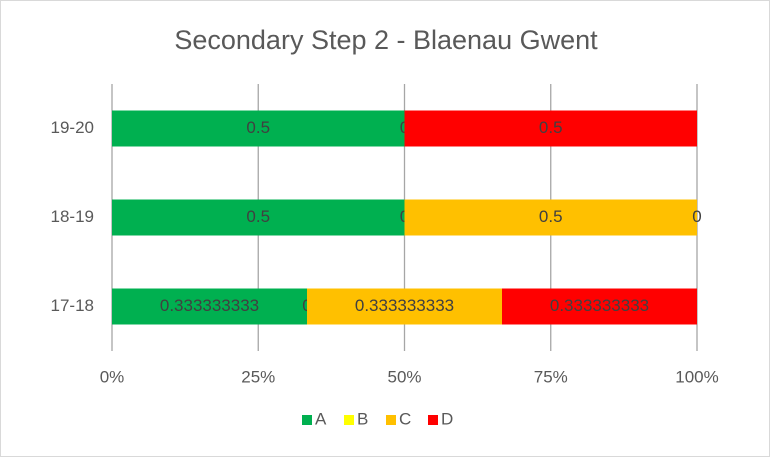 The image size is (770, 457). I want to click on legend-label: B, so click(362, 418).